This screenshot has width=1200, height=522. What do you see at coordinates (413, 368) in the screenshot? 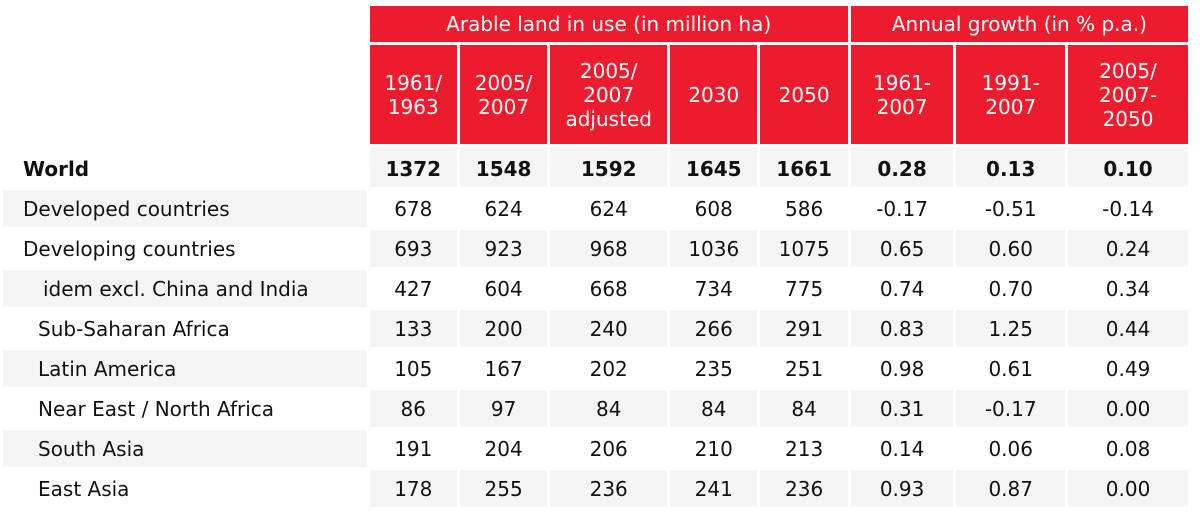
I see `table-cell: 105` at bounding box center [413, 368].